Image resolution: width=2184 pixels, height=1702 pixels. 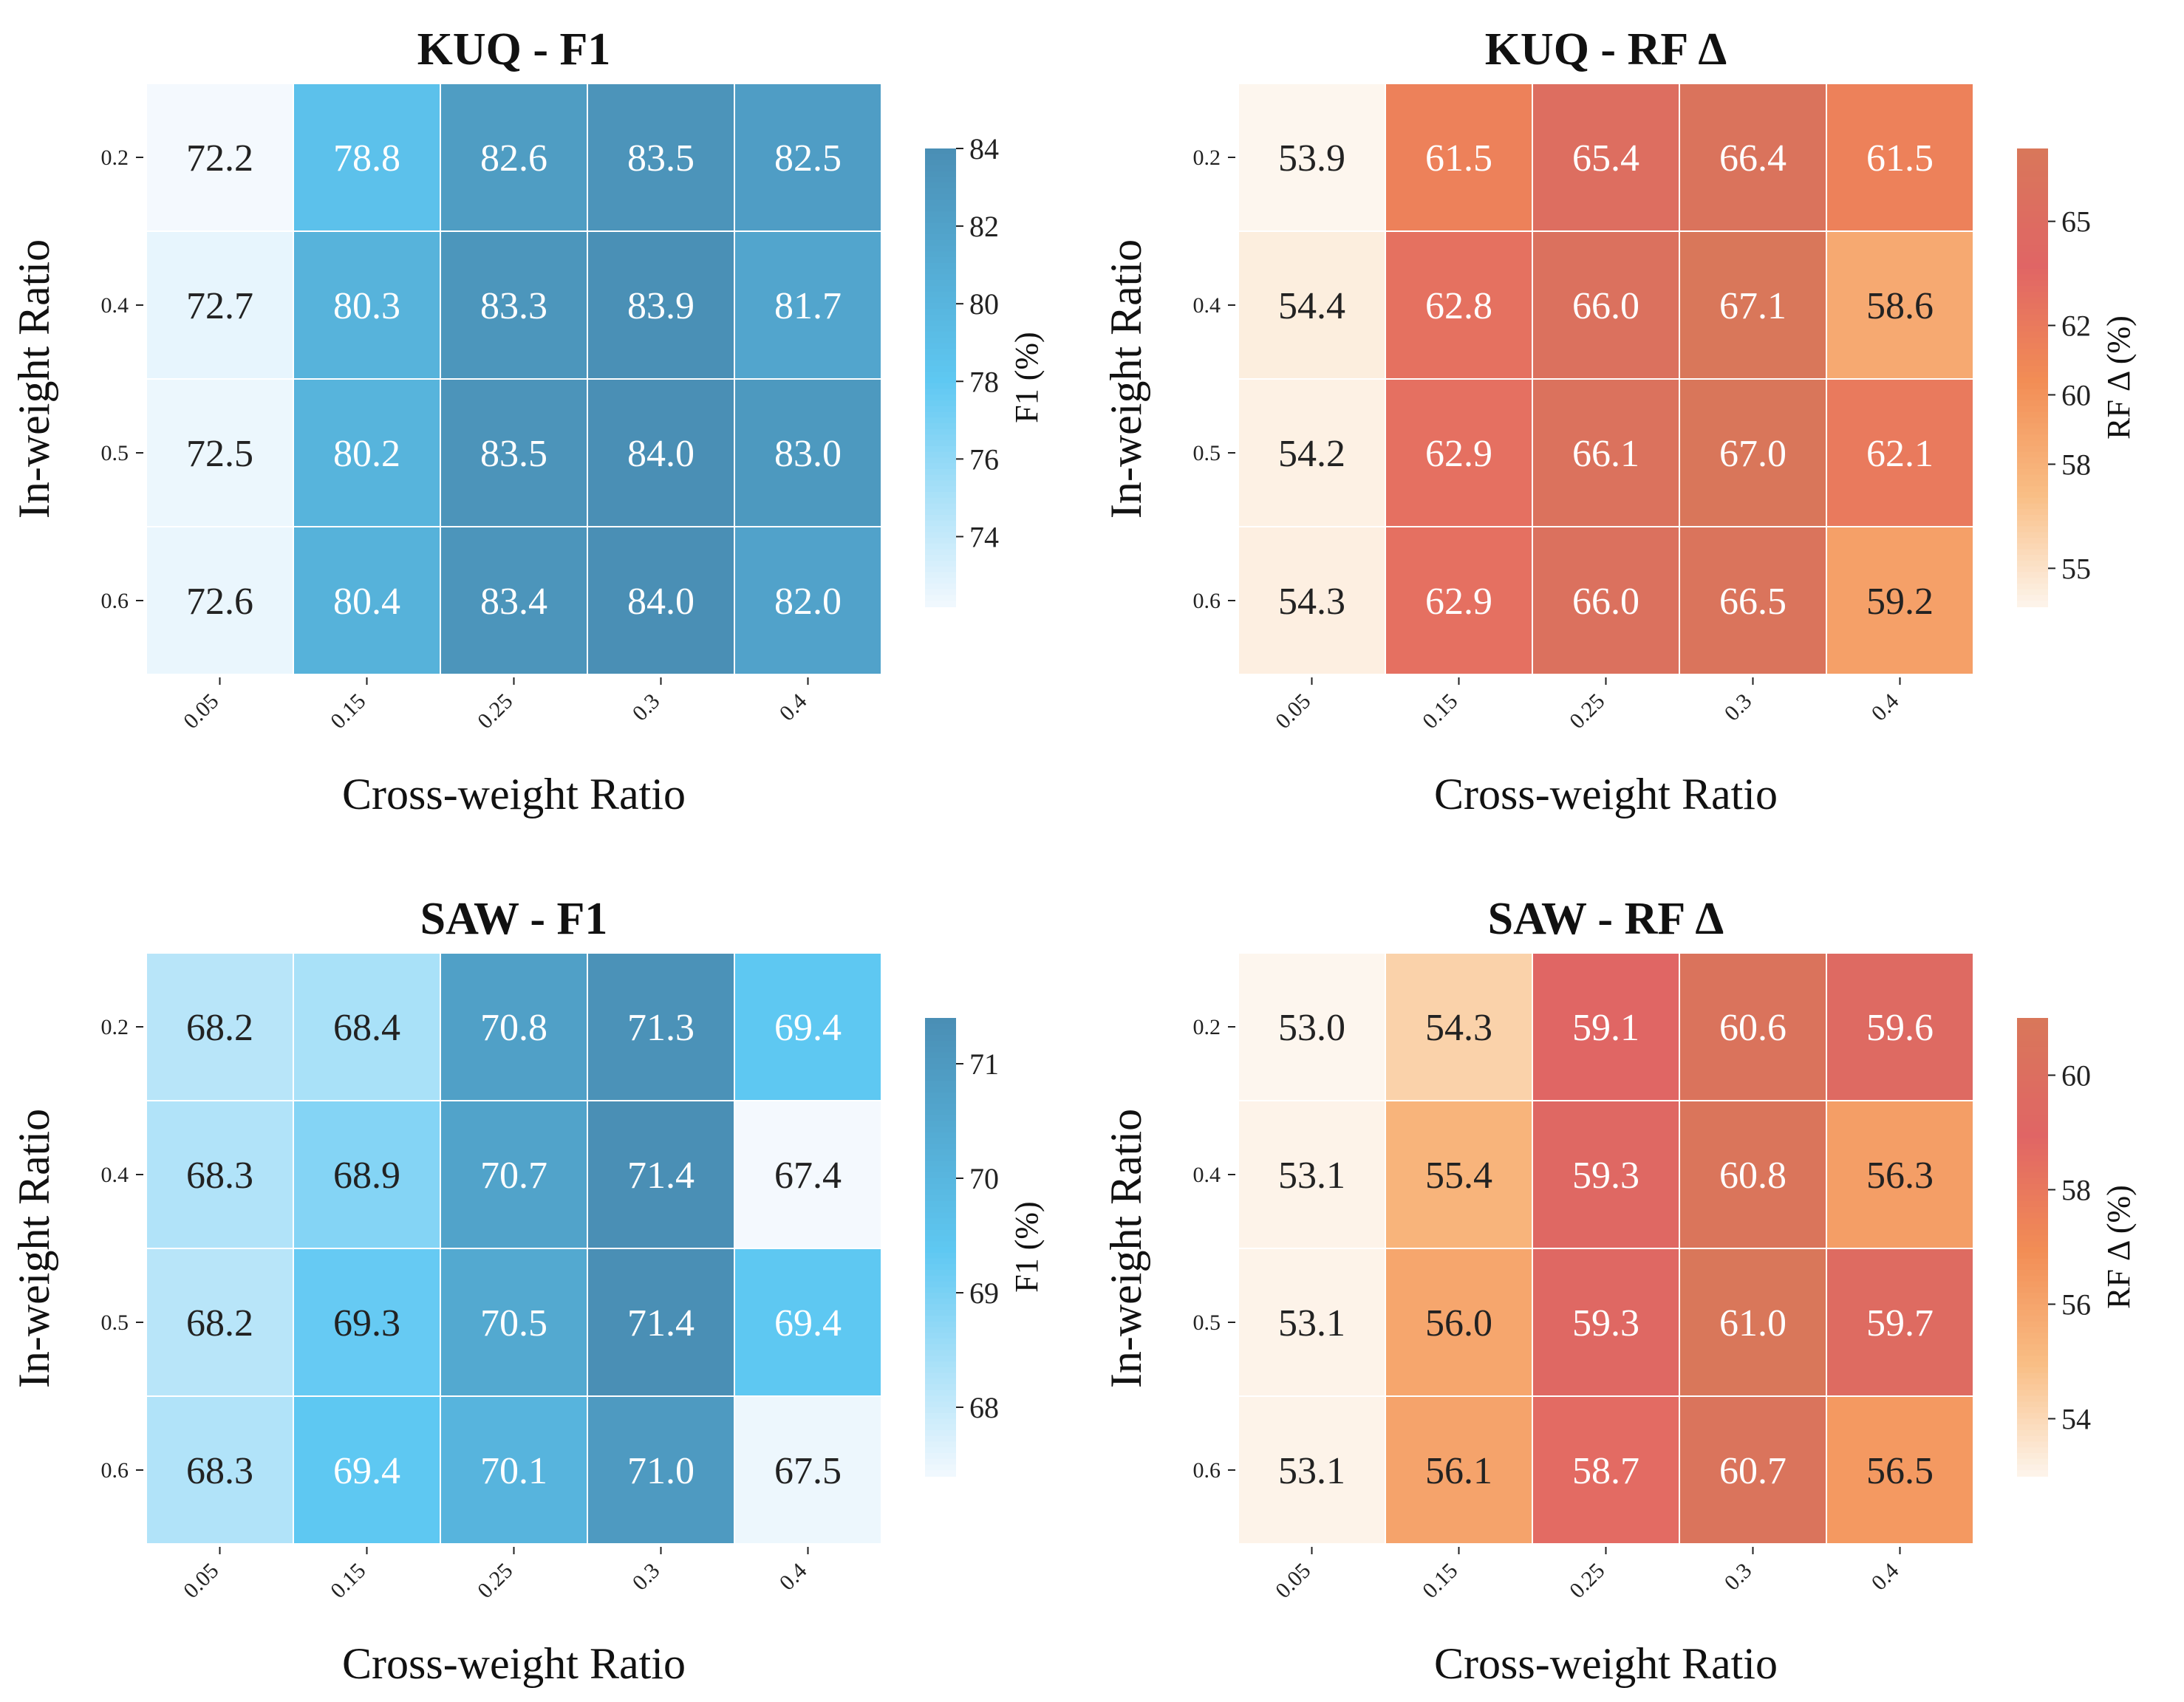 What do you see at coordinates (1886, 1578) in the screenshot?
I see `x-tick-label: 0.4` at bounding box center [1886, 1578].